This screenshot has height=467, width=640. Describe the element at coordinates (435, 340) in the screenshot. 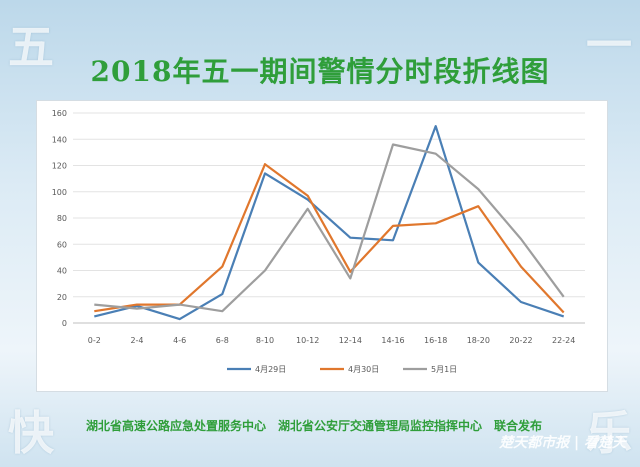

I see `x-tick-label: 16-18` at that location.